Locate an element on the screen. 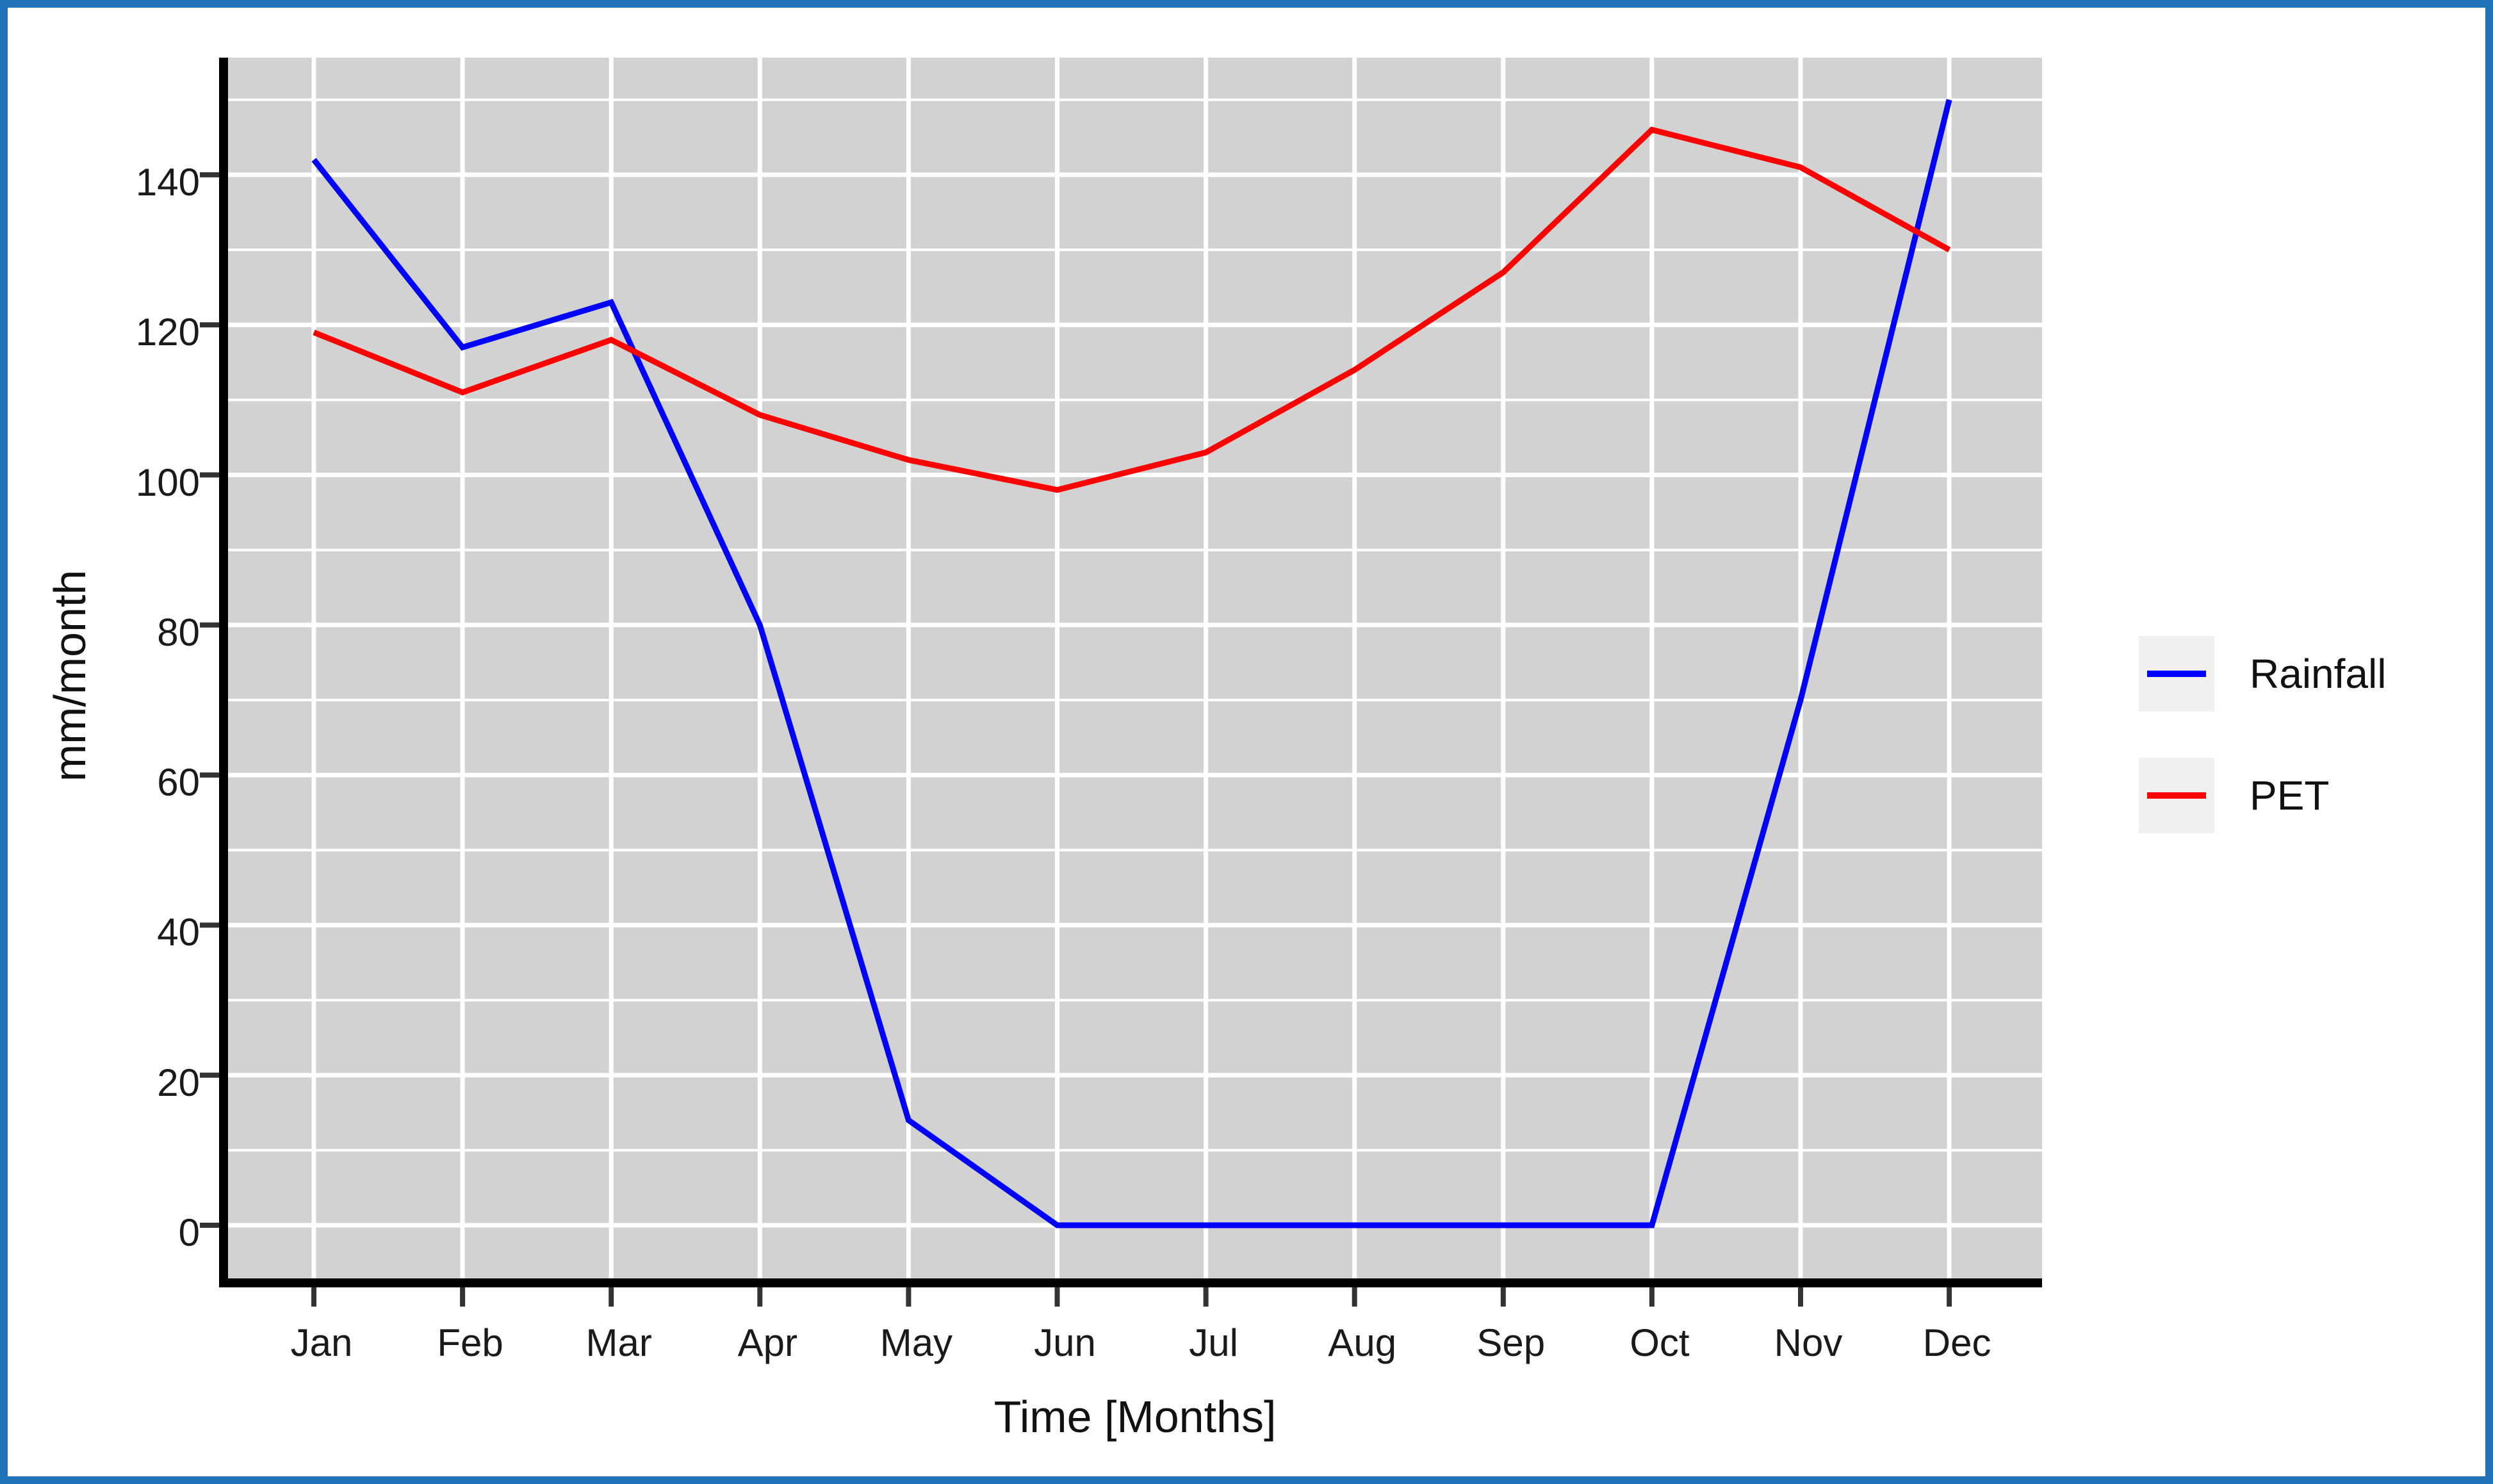 The image size is (2493, 1484). x-tick-label-jul: Jul is located at coordinates (1213, 1342).